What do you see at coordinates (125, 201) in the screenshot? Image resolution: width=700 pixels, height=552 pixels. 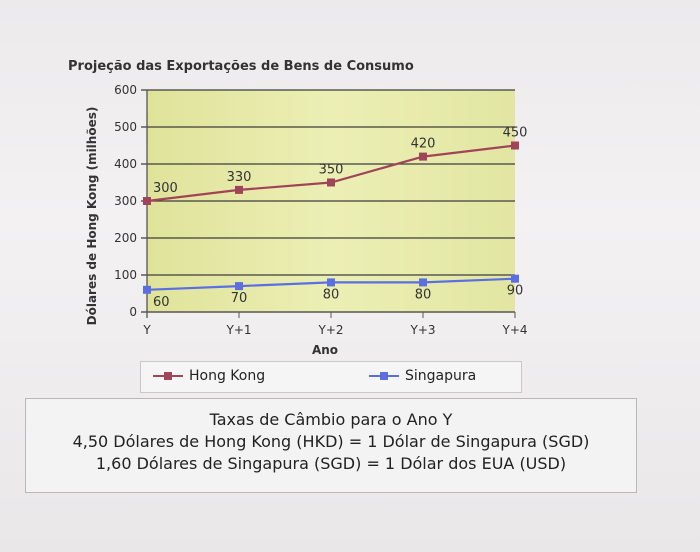 I see `y-tick-label-300: 300` at bounding box center [125, 201].